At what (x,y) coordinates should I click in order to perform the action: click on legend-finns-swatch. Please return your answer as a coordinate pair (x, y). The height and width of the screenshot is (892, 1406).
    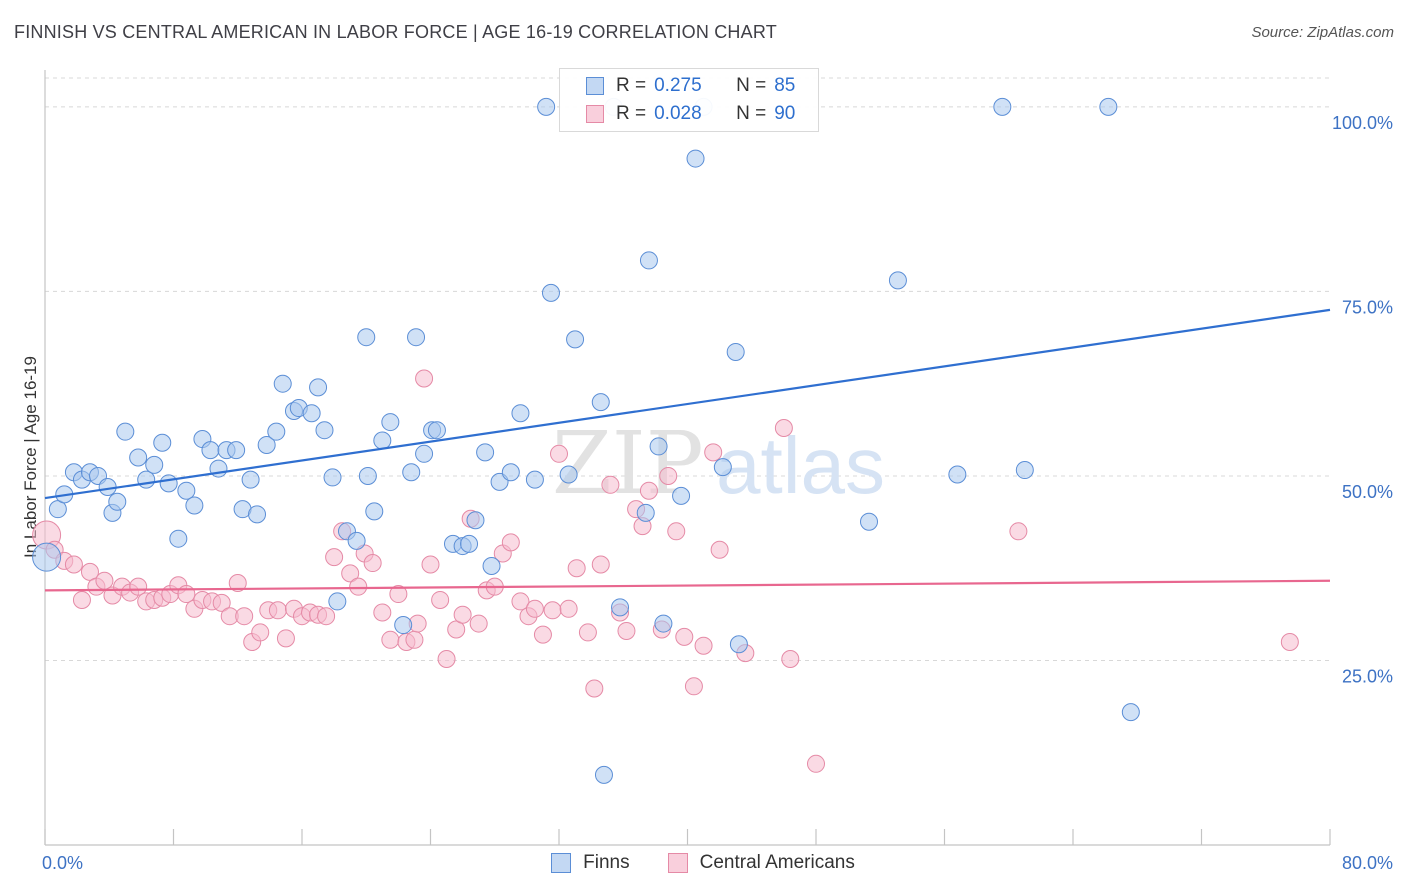
    Looking at the image, I should click on (561, 863).